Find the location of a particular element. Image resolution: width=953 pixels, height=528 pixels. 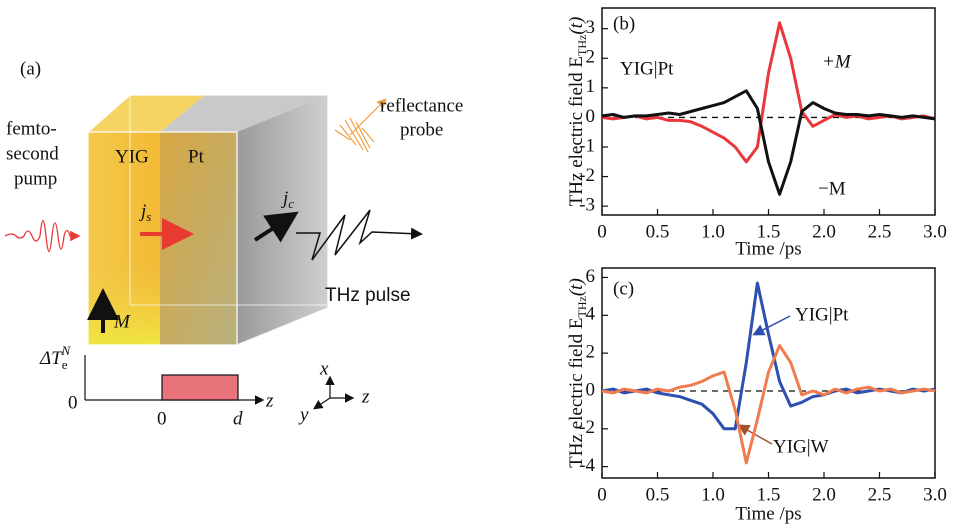

label: jc is located at coordinates (287, 199).